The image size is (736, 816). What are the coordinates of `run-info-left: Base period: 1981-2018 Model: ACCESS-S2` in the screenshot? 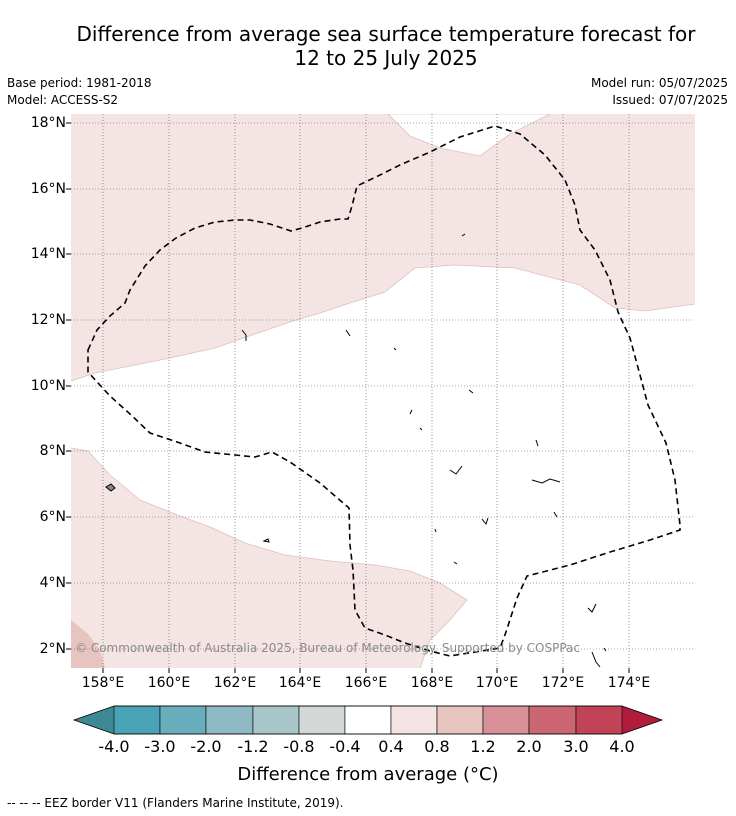 It's located at (79, 92).